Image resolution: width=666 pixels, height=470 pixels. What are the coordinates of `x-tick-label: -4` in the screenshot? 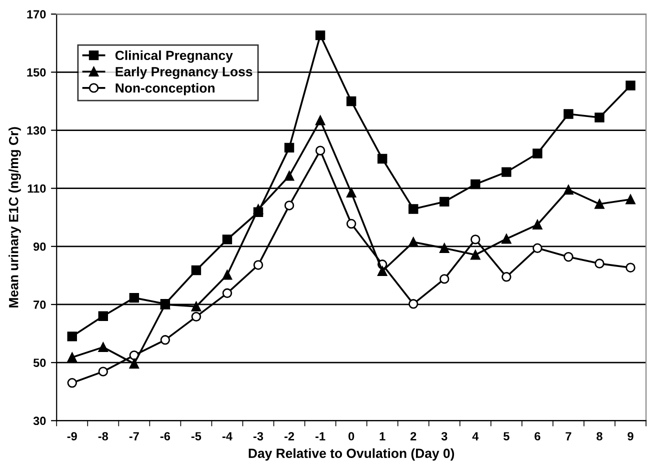 It's located at (227, 436).